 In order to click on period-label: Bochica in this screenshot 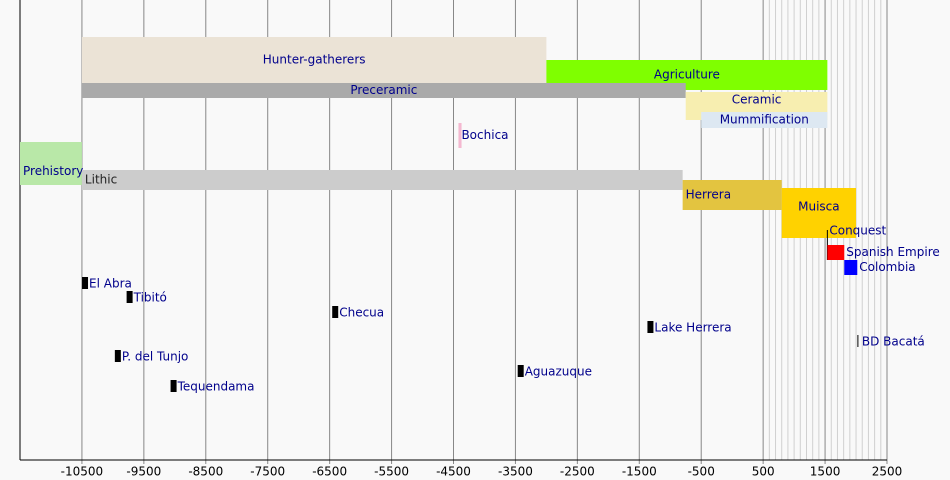, I will do `click(484, 135)`.